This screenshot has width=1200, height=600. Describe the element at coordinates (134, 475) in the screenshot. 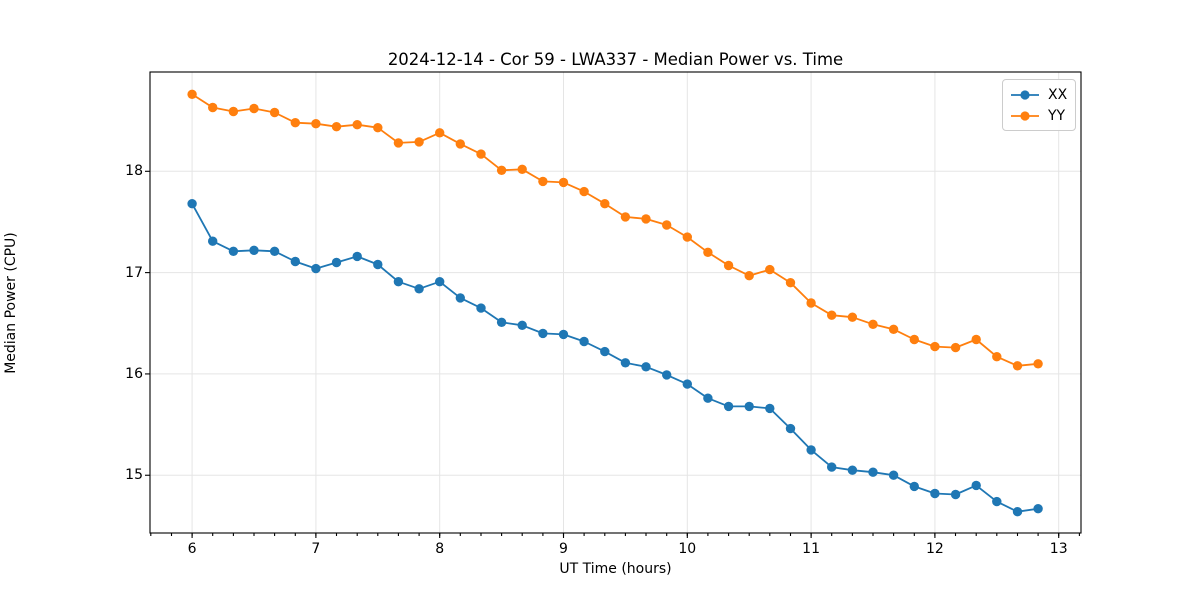

I see `y-tick-label: 15` at that location.